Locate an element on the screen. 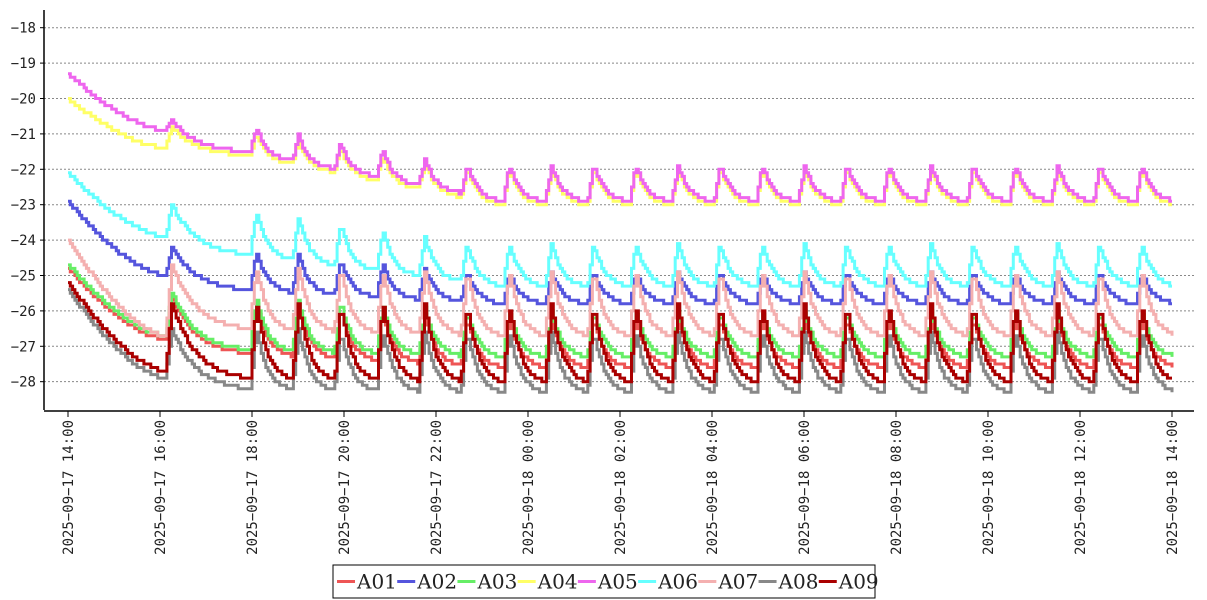 The image size is (1207, 600). x-tick-label: 2025−09−18 12:00 is located at coordinates (1081, 487).